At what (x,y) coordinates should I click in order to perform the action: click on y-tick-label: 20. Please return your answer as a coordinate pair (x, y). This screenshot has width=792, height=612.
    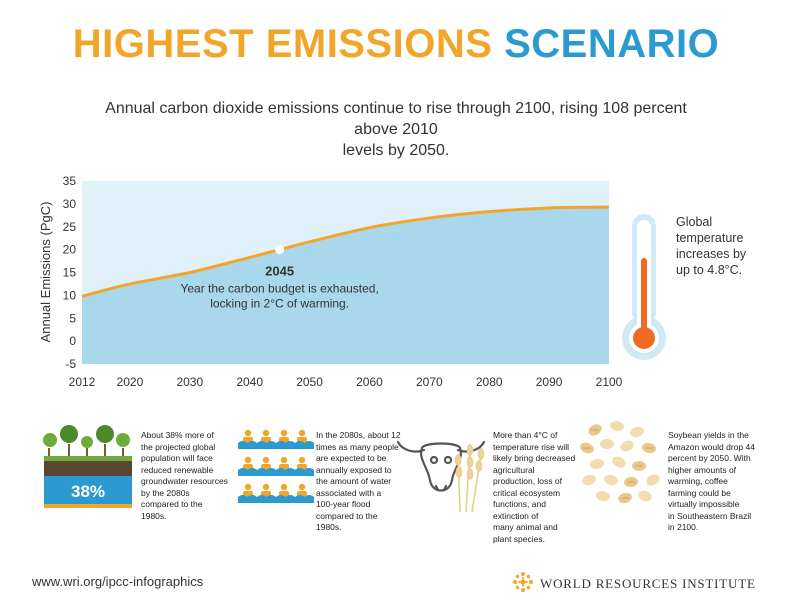
    Looking at the image, I should click on (70, 250).